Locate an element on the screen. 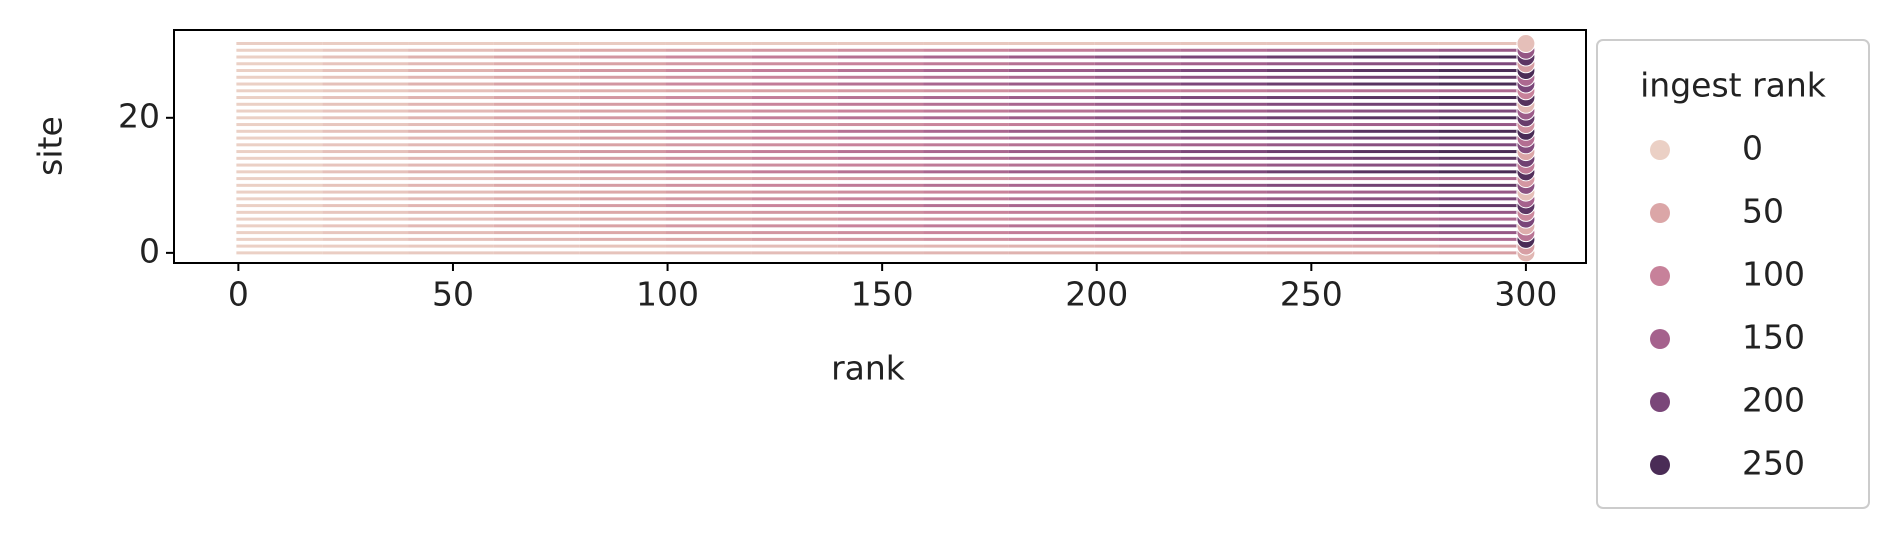 The width and height of the screenshot is (1884, 537). y-axis-label: site is located at coordinates (50, 146).